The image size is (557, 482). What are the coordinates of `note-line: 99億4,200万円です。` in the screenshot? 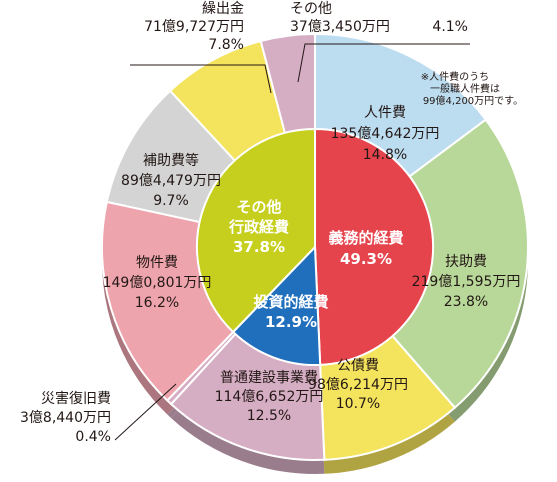 It's located at (473, 100).